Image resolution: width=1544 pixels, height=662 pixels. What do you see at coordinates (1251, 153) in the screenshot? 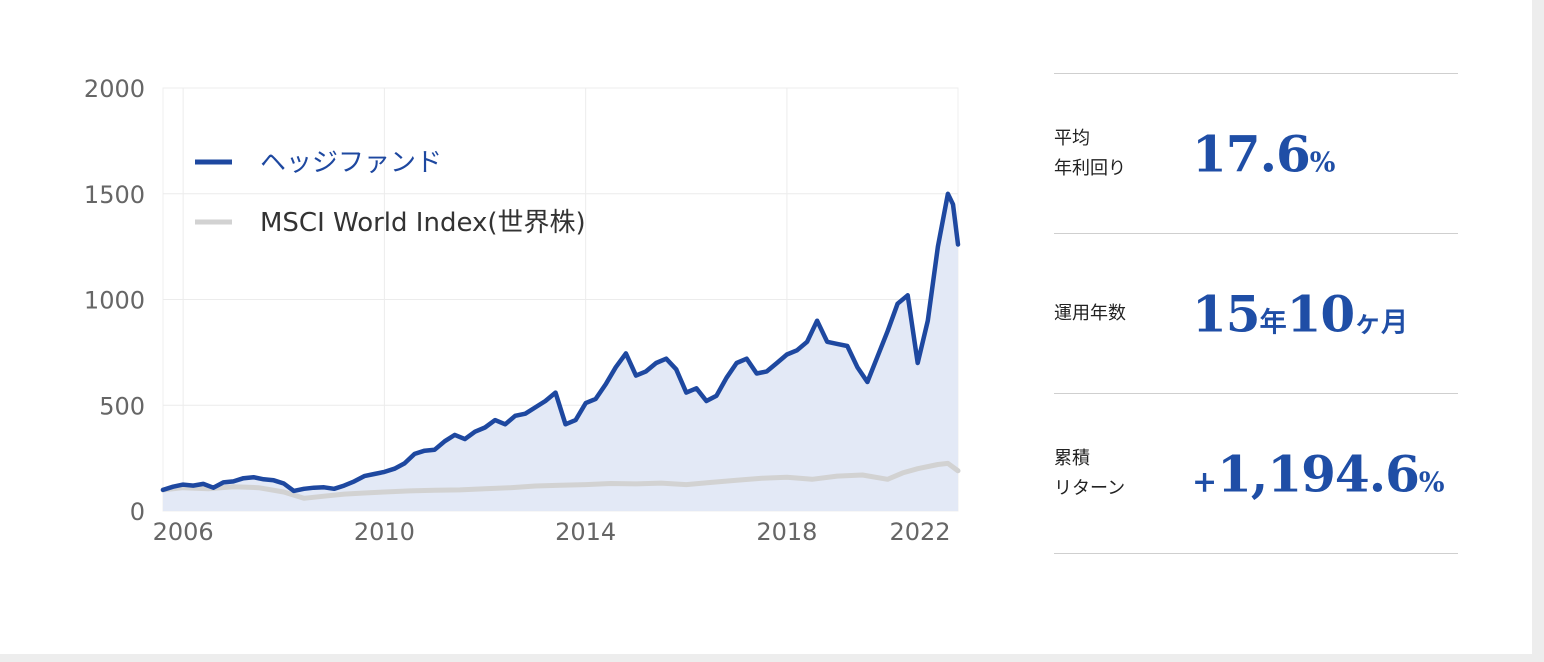
I see `annual-return-value: 17.6` at bounding box center [1251, 153].